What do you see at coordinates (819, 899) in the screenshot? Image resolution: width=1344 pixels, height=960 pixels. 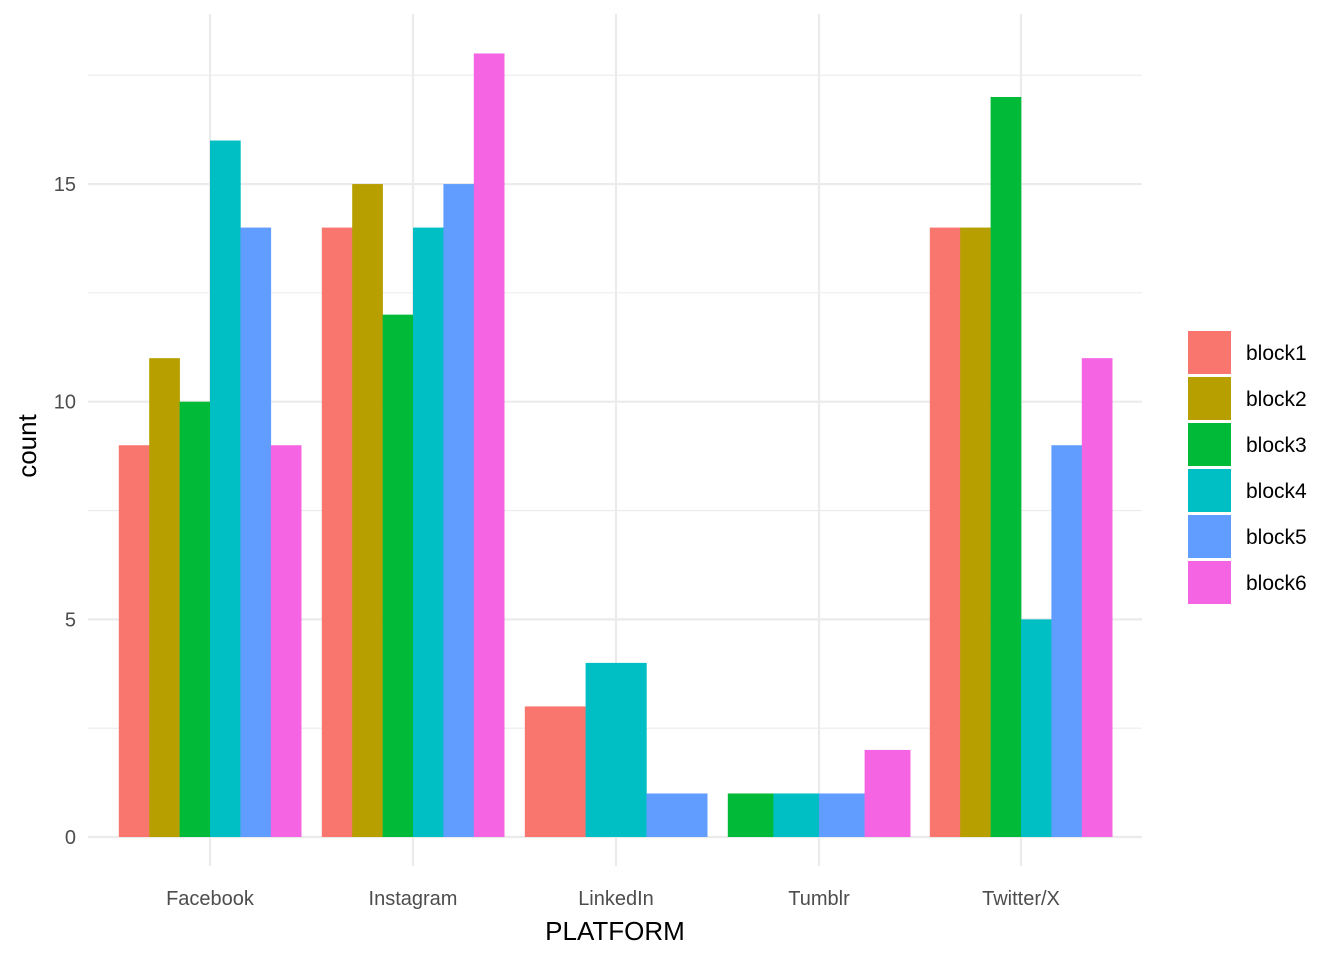 I see `x-tick-label: Tumblr` at bounding box center [819, 899].